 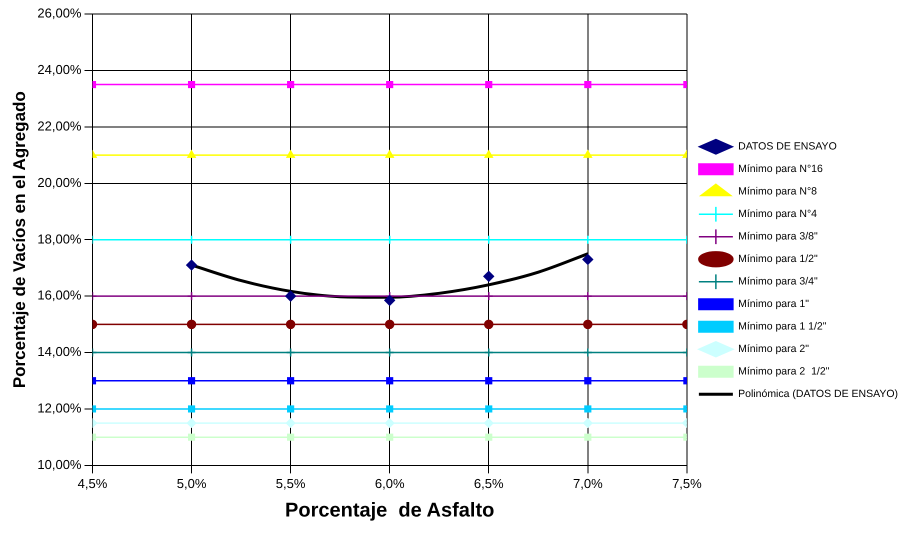 I want to click on legend-label: Mínimo para 3/8", so click(x=778, y=236).